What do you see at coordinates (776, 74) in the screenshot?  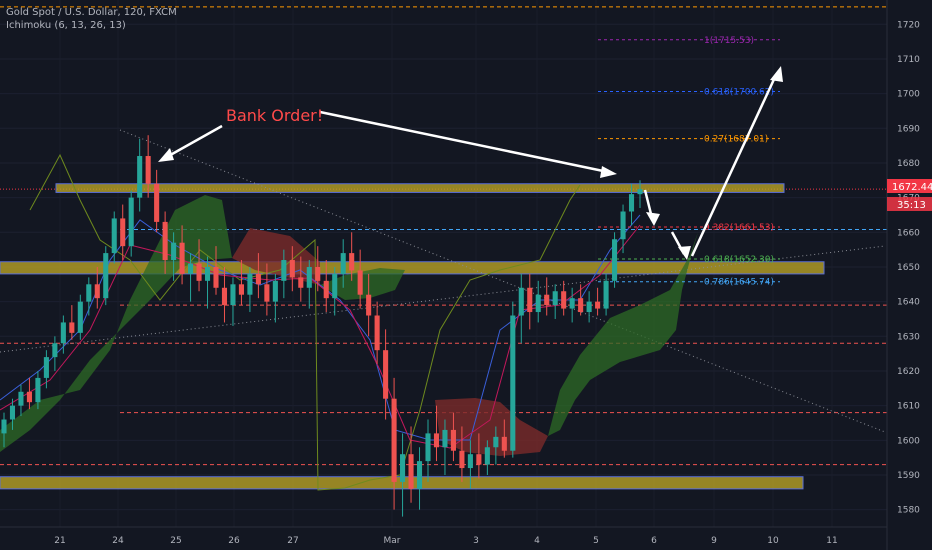 I see `arrow-up-head-icon` at bounding box center [776, 74].